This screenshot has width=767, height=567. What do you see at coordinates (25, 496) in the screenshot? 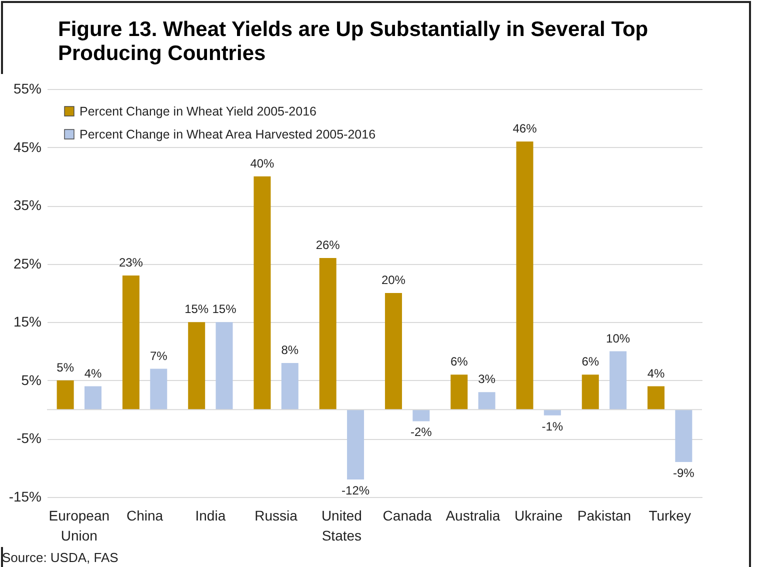
I see `y-tick-label: -15%` at bounding box center [25, 496].